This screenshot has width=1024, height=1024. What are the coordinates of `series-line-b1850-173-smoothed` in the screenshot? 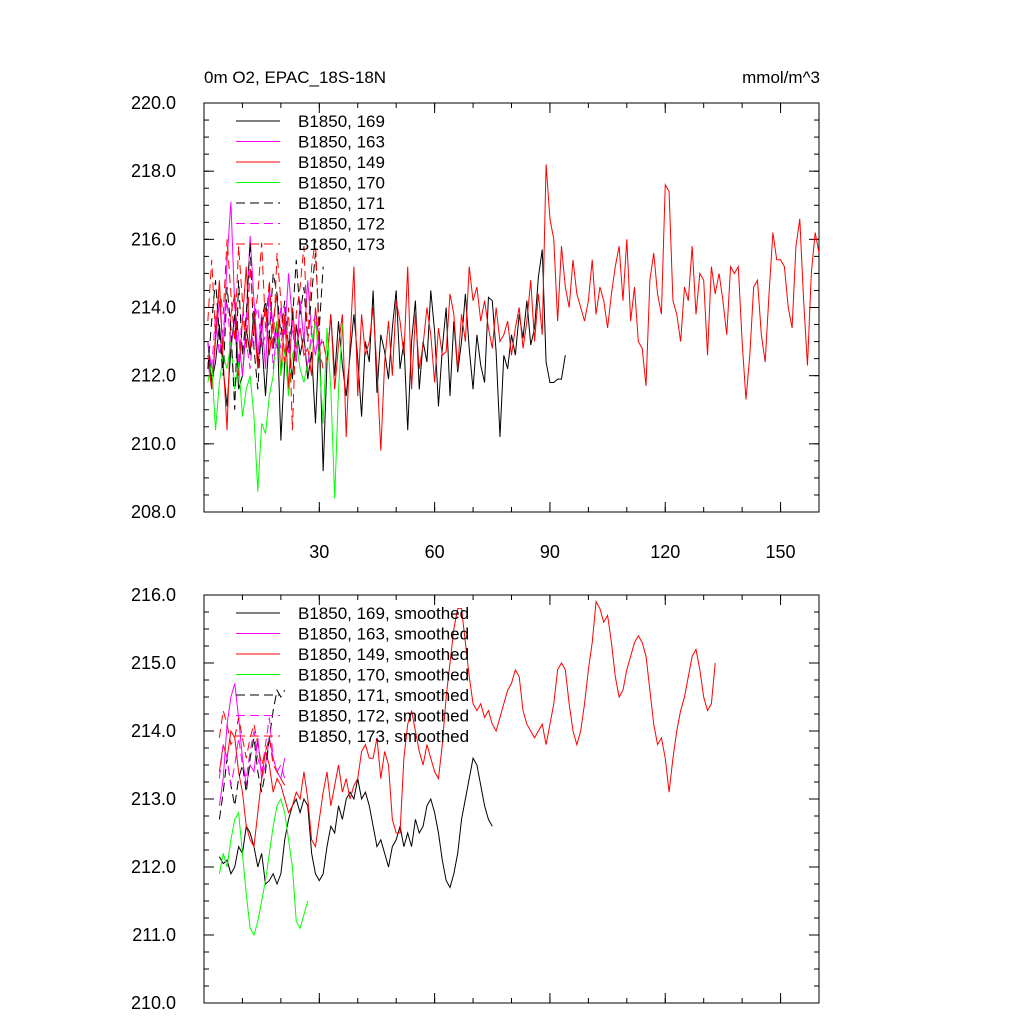 It's located at (252, 748).